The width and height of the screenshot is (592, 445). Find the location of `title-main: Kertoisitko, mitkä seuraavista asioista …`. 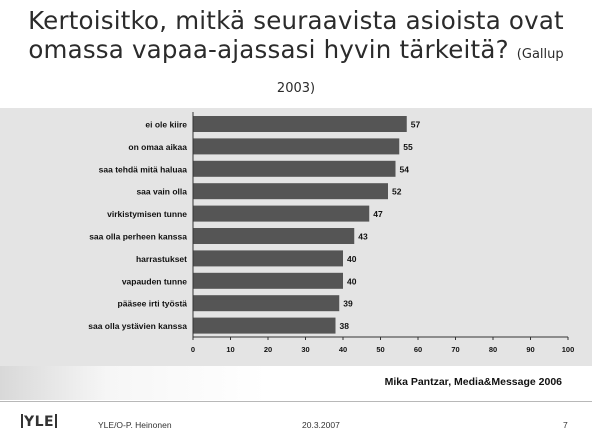

title-main: Kertoisitko, mitkä seuraavista asioista … is located at coordinates (296, 35).